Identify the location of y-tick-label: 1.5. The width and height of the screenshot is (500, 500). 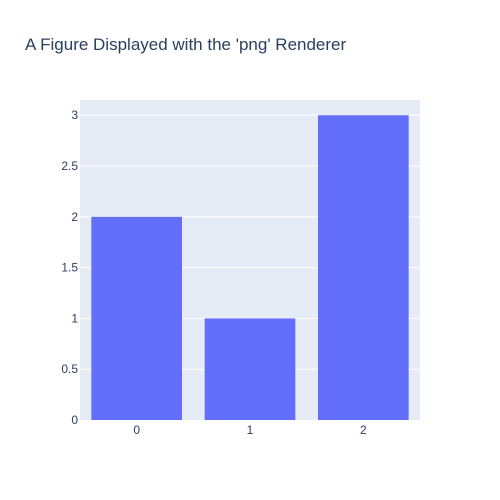
(69, 268).